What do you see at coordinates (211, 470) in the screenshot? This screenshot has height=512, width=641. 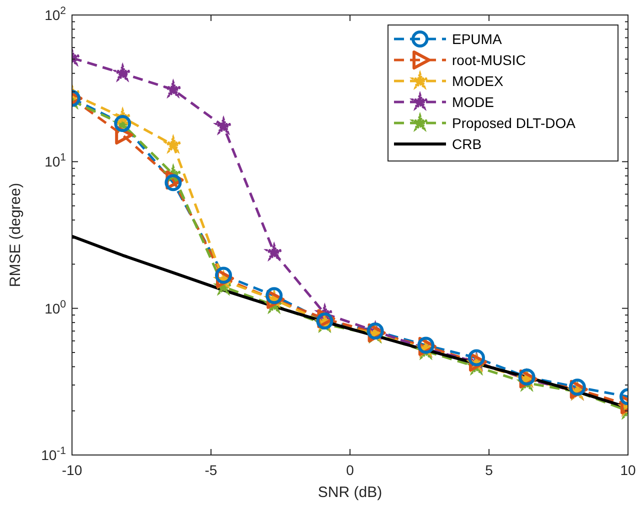 I see `x-tick-label: -5` at bounding box center [211, 470].